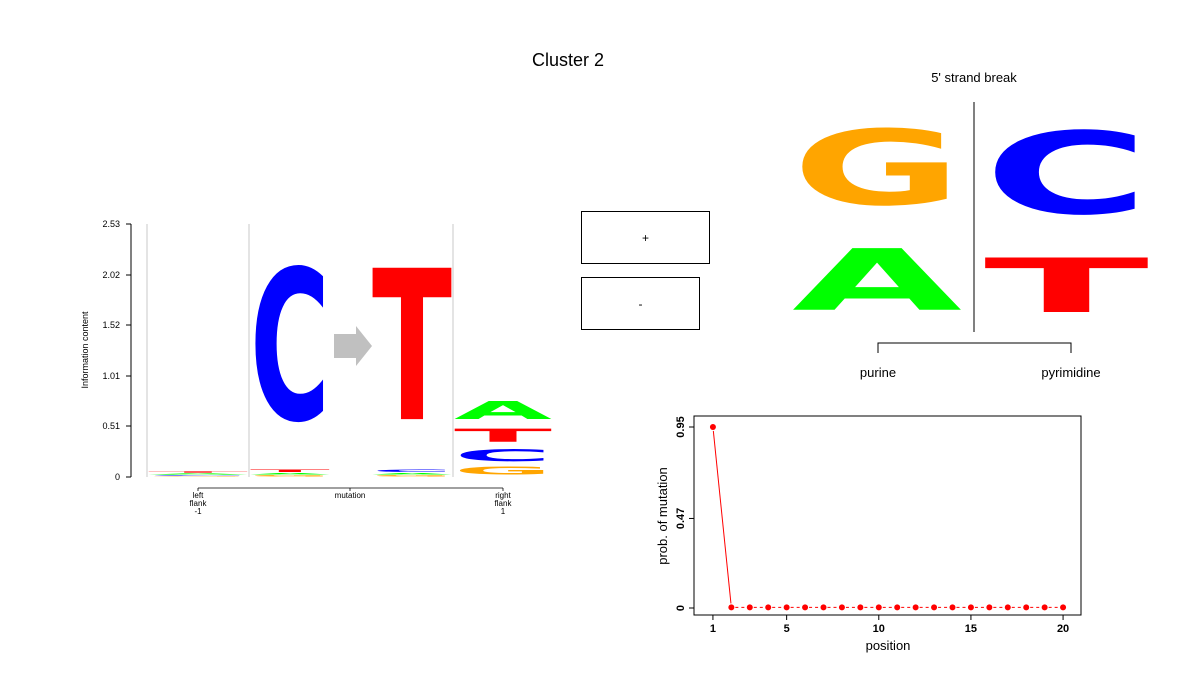 Image resolution: width=1200 pixels, height=700 pixels. What do you see at coordinates (681, 426) in the screenshot?
I see `prob-y-tick-label: 0.95` at bounding box center [681, 426].